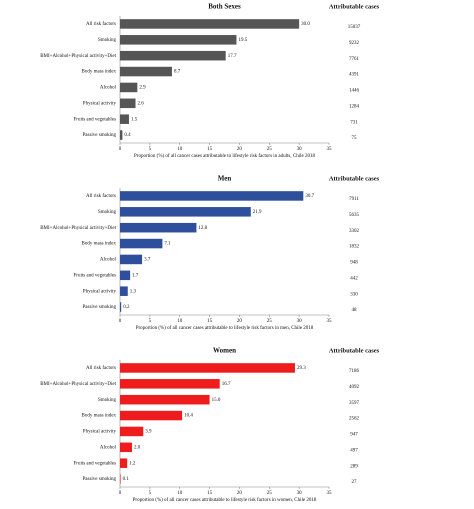 This screenshot has height=509, width=474. I want to click on cases-value: 2562, so click(354, 419).